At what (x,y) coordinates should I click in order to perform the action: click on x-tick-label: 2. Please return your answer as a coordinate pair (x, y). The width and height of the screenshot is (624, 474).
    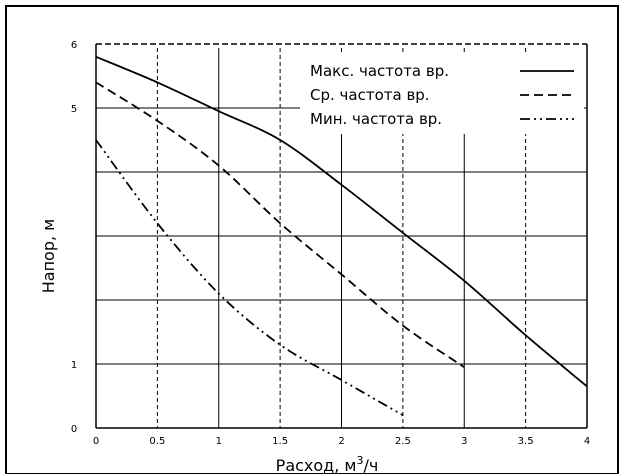
    Looking at the image, I should click on (341, 441).